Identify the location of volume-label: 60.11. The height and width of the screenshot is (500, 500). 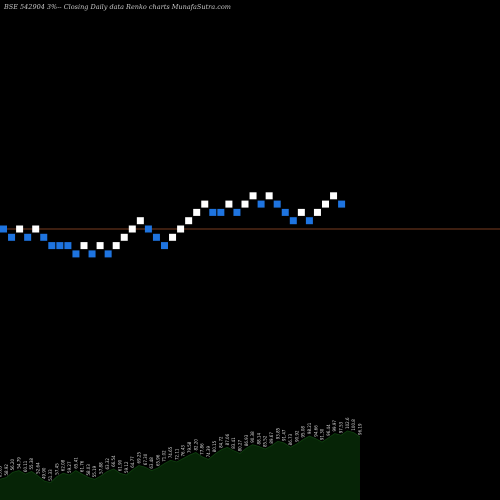
(25, 466).